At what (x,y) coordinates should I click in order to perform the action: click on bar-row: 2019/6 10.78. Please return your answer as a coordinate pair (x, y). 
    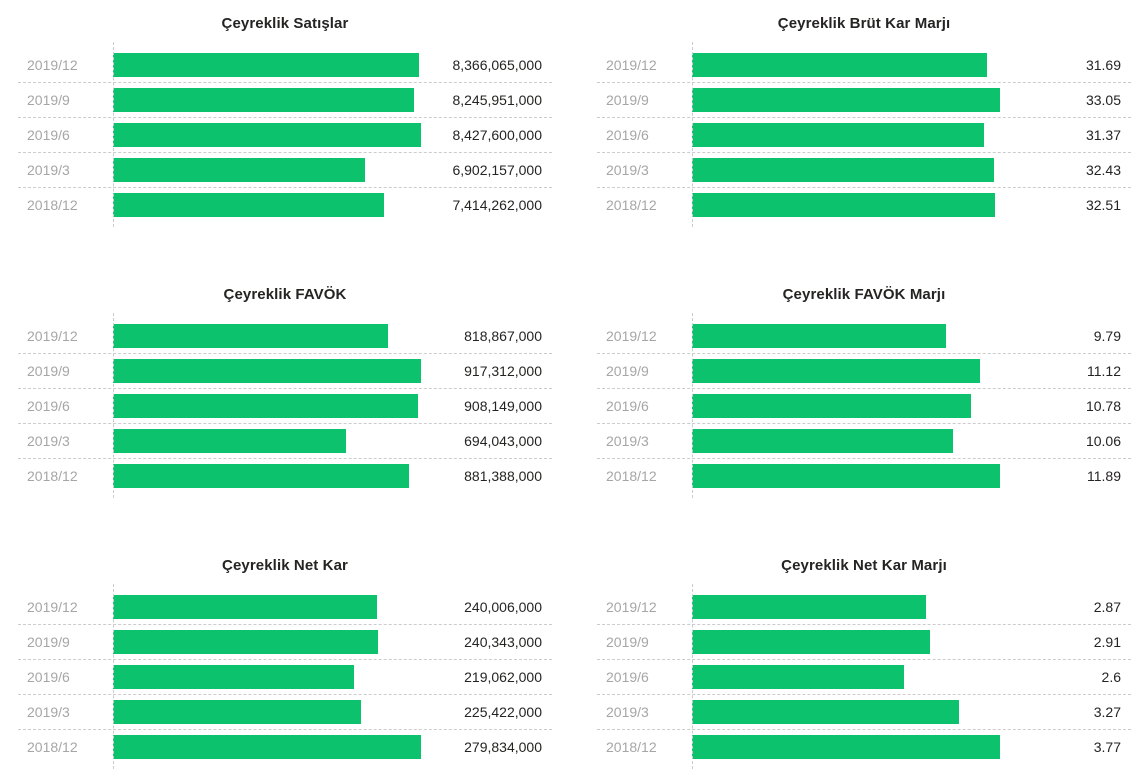
    Looking at the image, I should click on (864, 405).